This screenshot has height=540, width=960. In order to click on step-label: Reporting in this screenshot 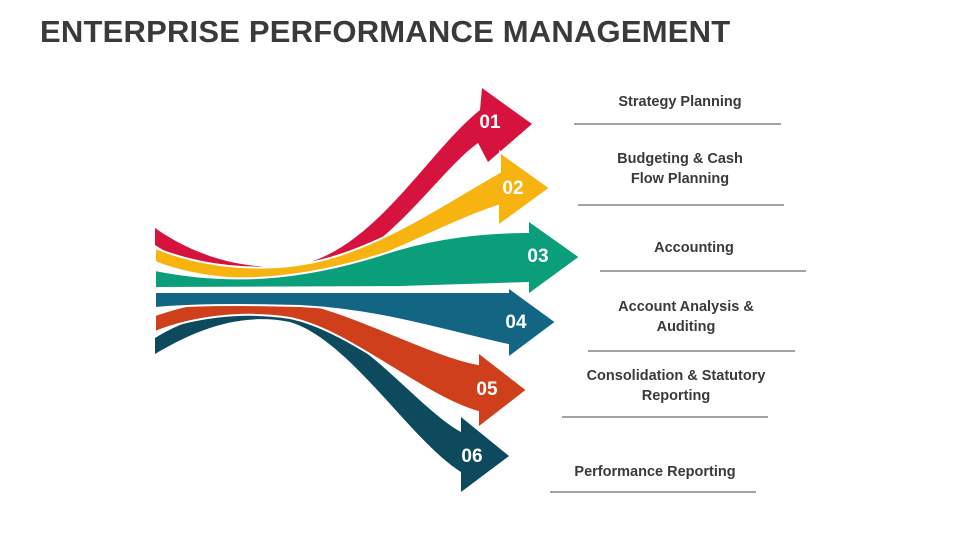, I will do `click(676, 396)`.